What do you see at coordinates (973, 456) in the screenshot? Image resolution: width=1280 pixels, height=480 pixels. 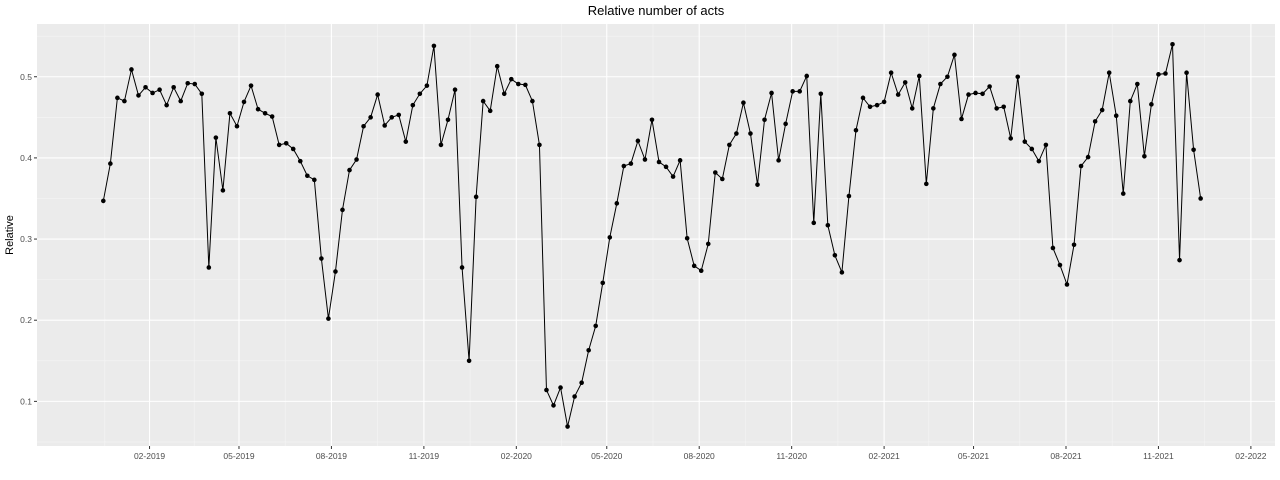 I see `x-tick-label: 05-2021` at bounding box center [973, 456].